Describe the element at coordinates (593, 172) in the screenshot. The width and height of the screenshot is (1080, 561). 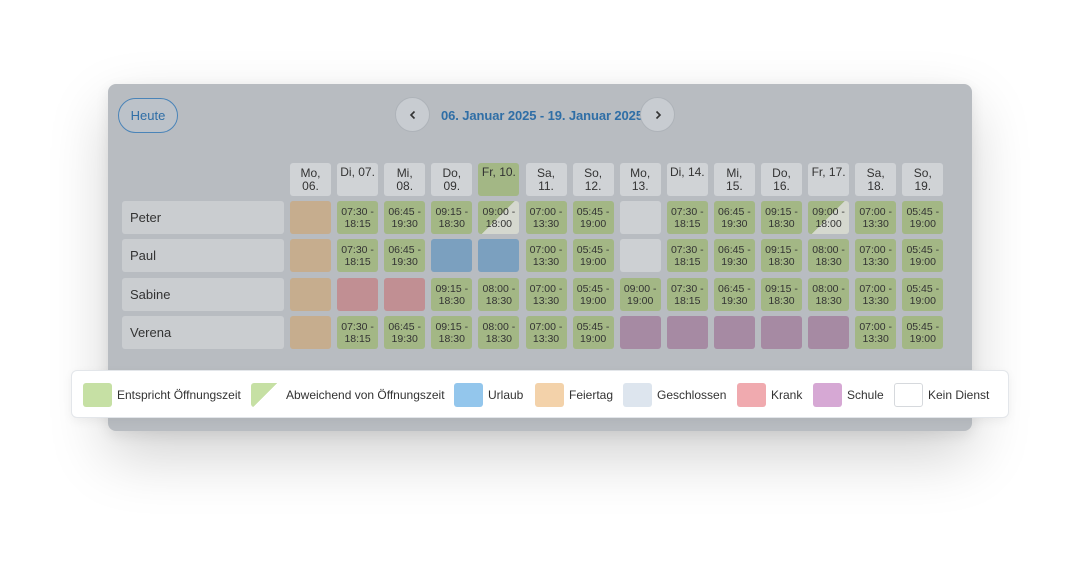
I see `day-header-line1: So,` at that location.